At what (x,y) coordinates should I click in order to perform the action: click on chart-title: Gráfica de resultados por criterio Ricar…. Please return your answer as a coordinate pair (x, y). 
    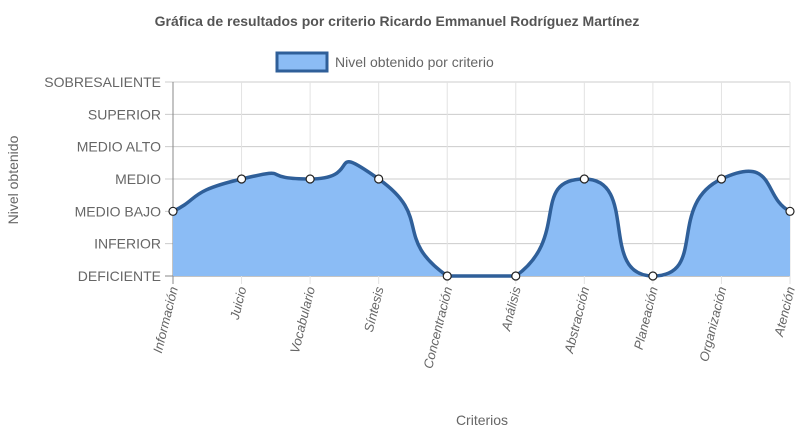
    Looking at the image, I should click on (397, 21).